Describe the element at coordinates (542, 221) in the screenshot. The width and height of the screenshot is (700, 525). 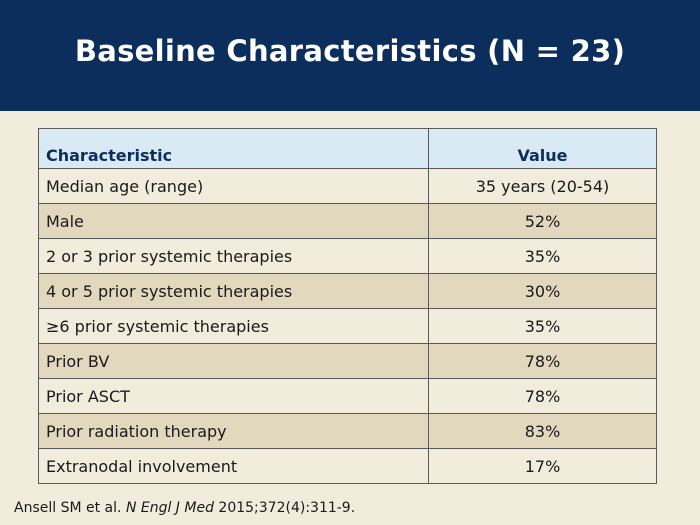
I see `row-value: 52%` at that location.